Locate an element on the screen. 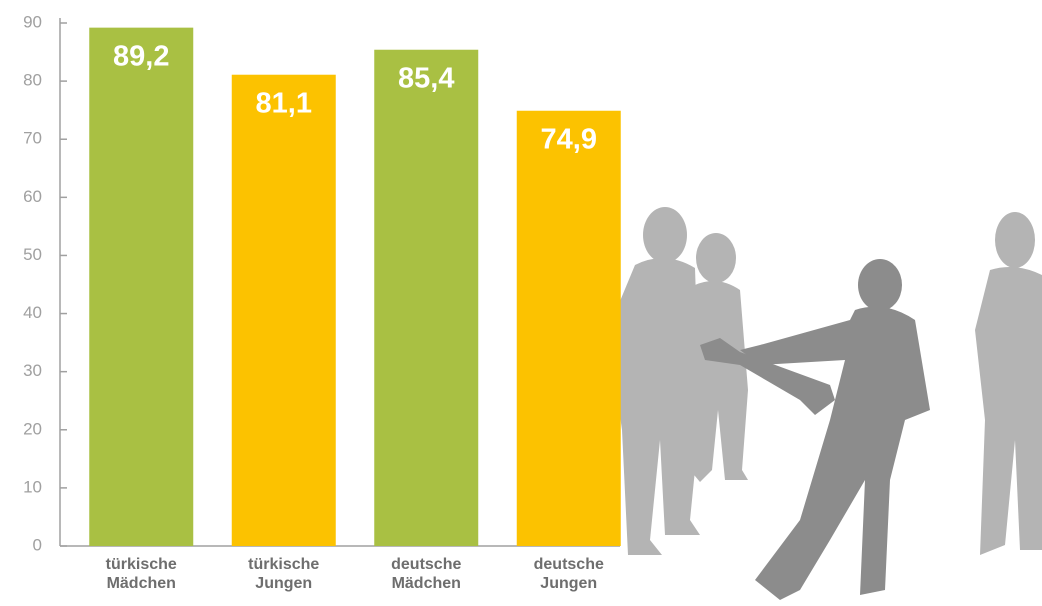 This screenshot has width=1042, height=606. value-label: 89,2 is located at coordinates (141, 56).